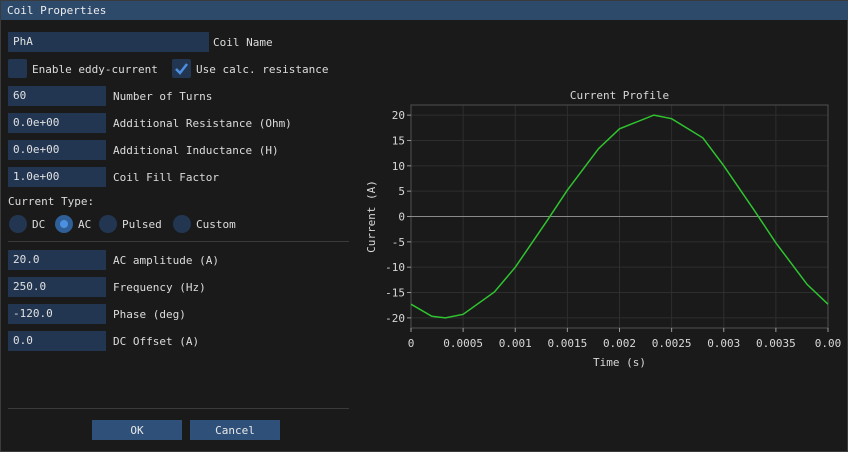 The image size is (848, 452). Describe the element at coordinates (235, 430) in the screenshot. I see `cancel-button: Cancel` at that location.